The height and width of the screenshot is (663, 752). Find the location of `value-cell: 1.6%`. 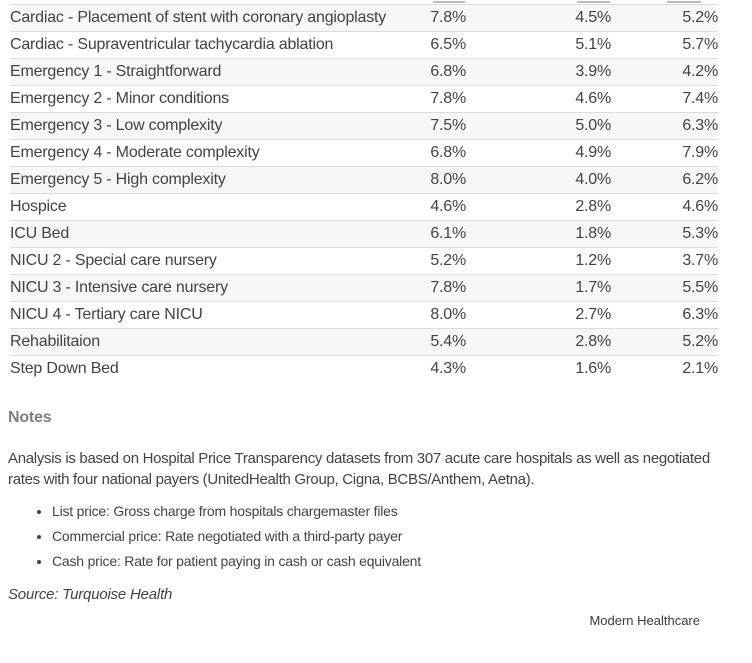

value-cell: 1.6% is located at coordinates (593, 368).